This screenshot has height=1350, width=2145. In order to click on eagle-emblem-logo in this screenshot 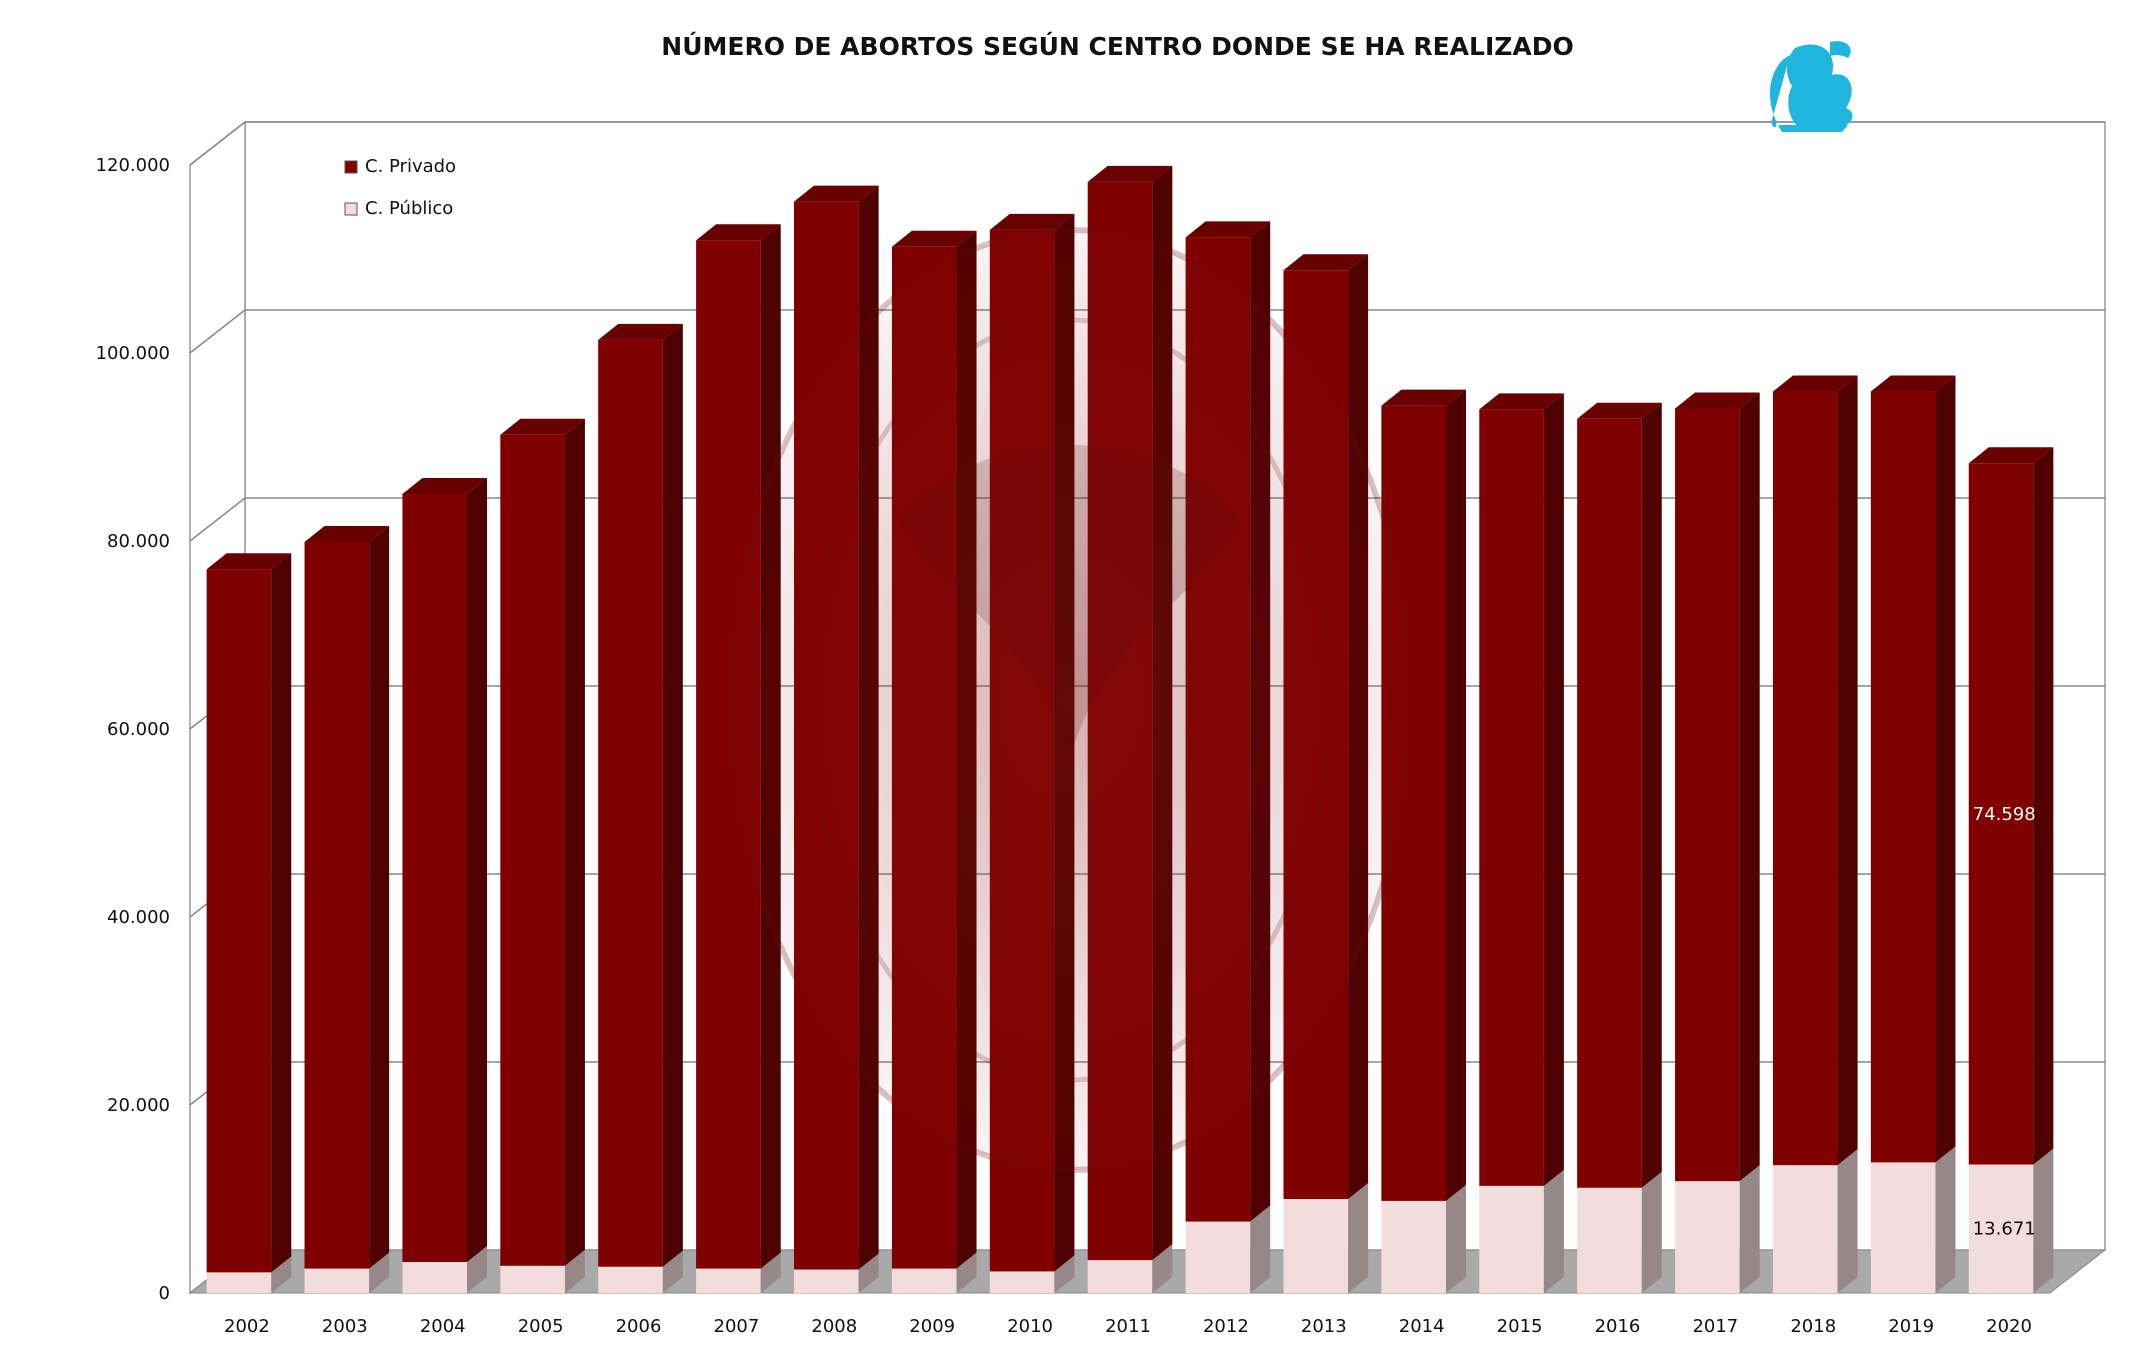, I will do `click(1811, 86)`.